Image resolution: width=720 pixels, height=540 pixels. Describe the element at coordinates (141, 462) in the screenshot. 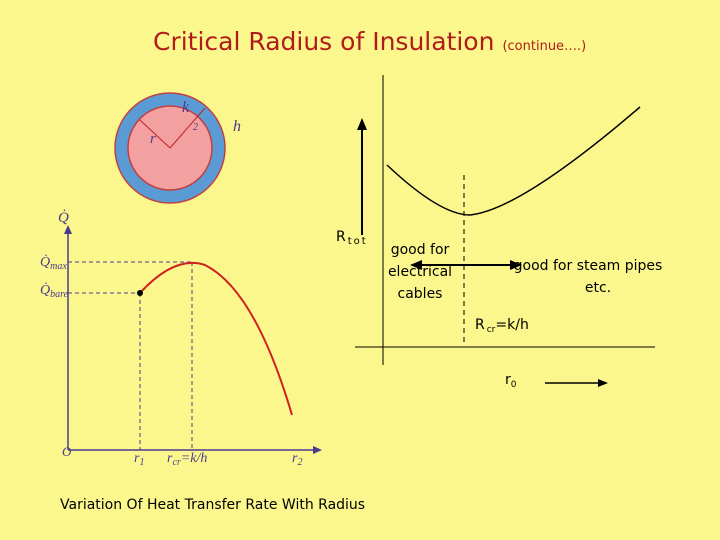

I see `subscript: 1` at that location.